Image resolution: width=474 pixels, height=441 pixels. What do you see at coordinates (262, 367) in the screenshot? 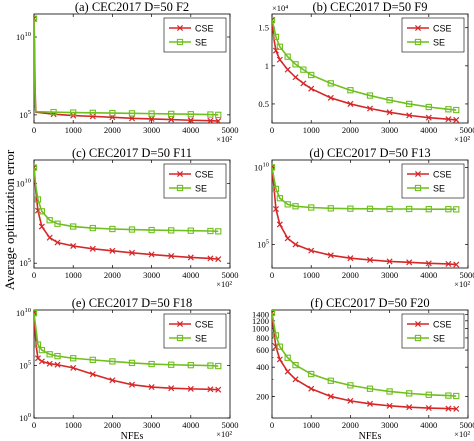
I see `y-tick-label: 400` at bounding box center [262, 367].